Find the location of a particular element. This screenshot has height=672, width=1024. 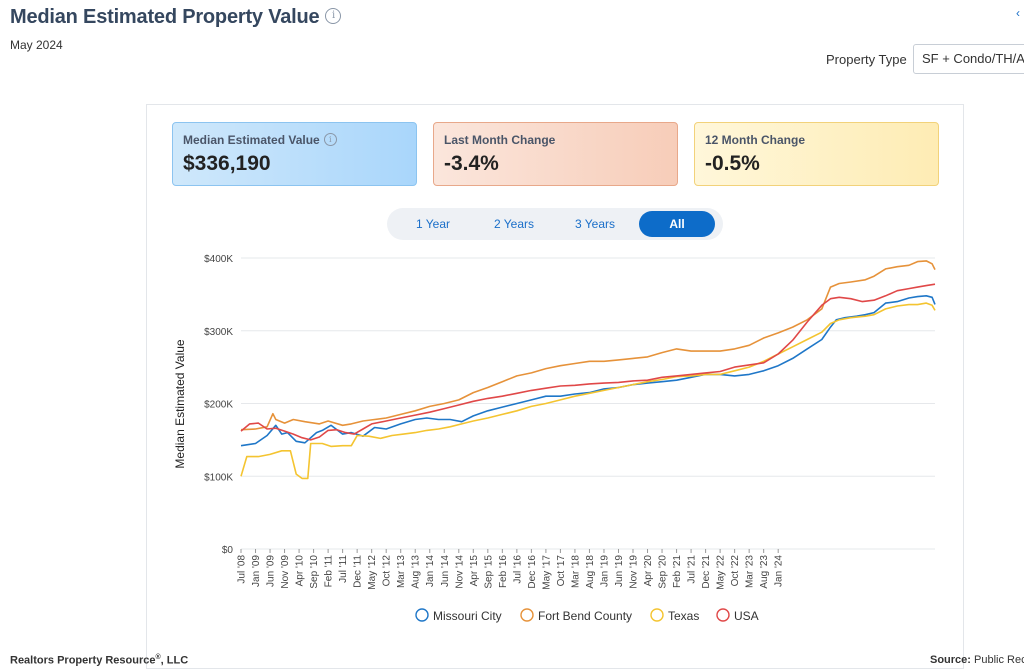

x-tick-label: Dec '21 is located at coordinates (706, 572).